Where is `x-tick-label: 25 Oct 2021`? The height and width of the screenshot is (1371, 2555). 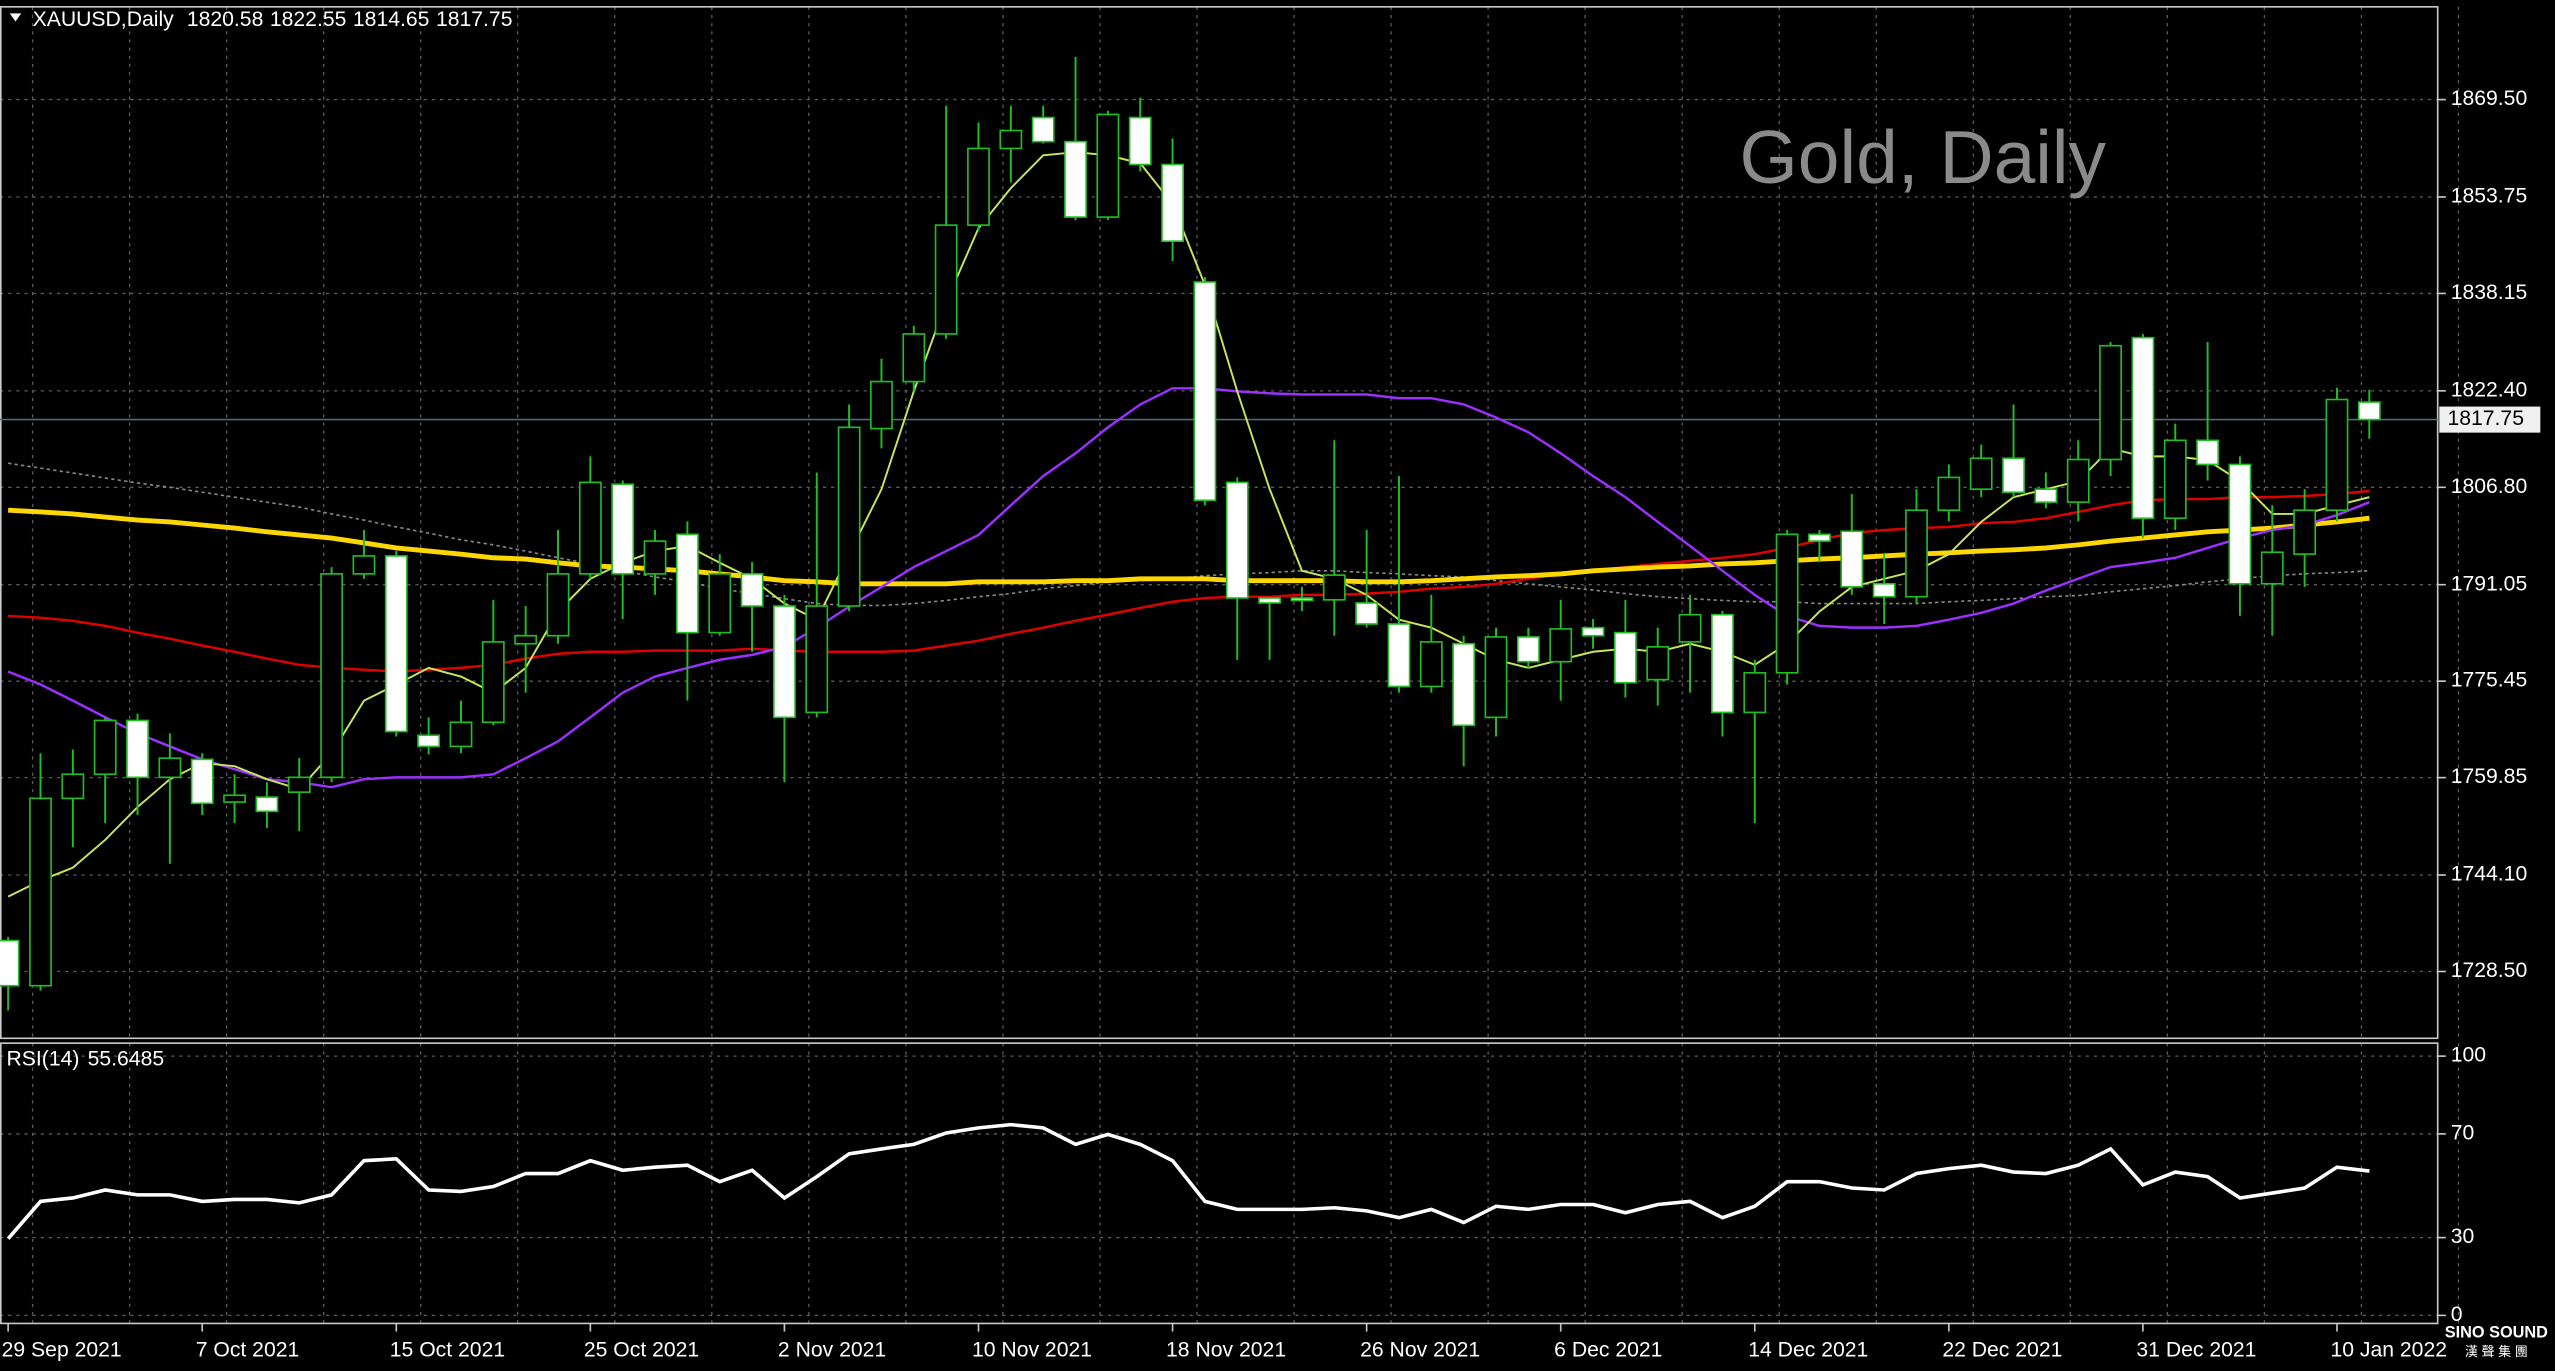 x-tick-label: 25 Oct 2021 is located at coordinates (641, 1350).